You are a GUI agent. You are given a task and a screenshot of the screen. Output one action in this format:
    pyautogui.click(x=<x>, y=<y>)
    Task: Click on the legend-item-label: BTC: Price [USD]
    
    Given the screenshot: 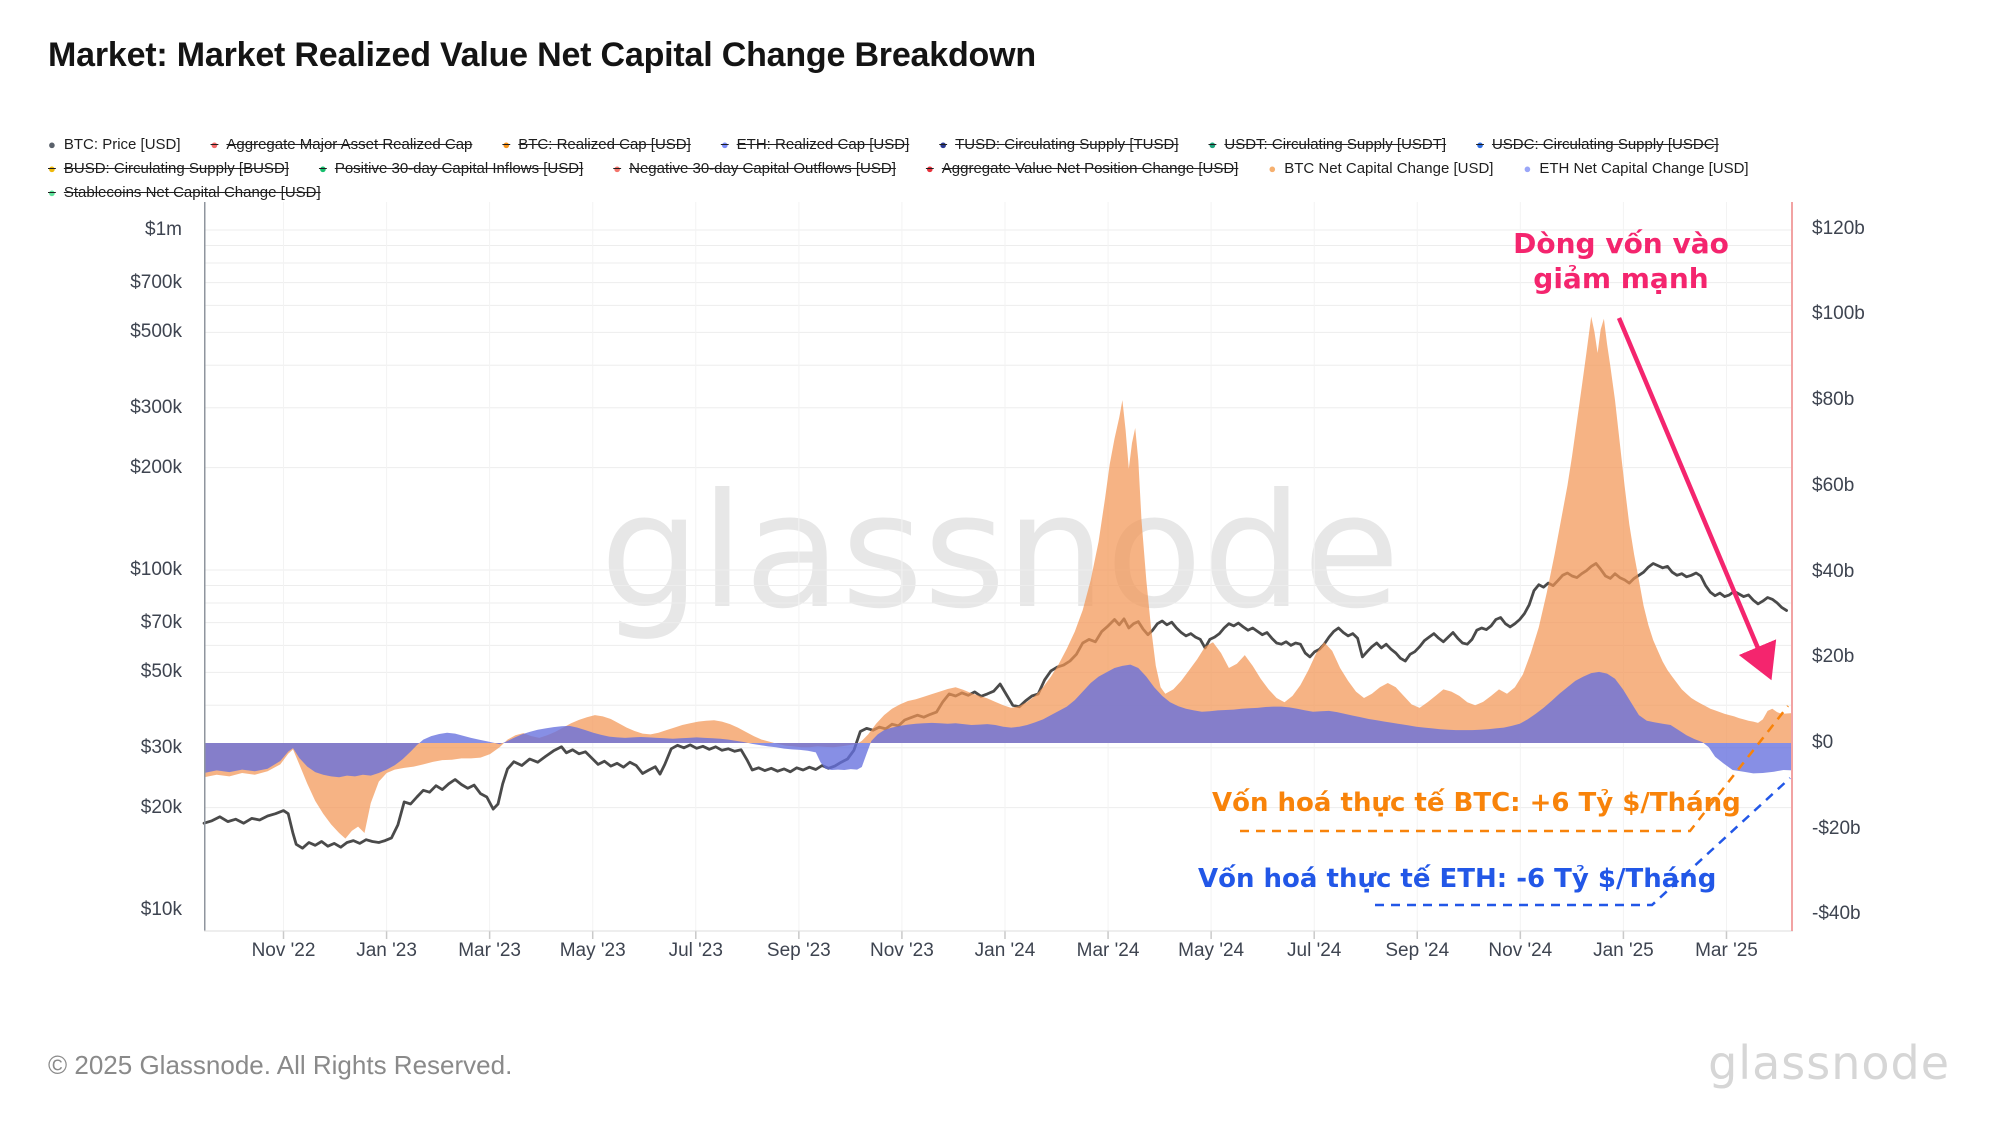 What is the action you would take?
    pyautogui.click(x=122, y=144)
    